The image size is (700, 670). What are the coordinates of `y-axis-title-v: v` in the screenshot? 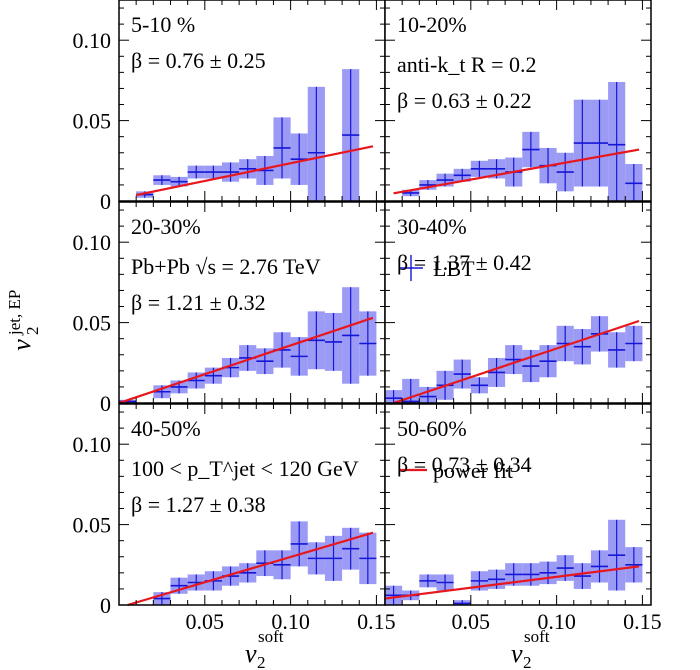 It's located at (21, 345).